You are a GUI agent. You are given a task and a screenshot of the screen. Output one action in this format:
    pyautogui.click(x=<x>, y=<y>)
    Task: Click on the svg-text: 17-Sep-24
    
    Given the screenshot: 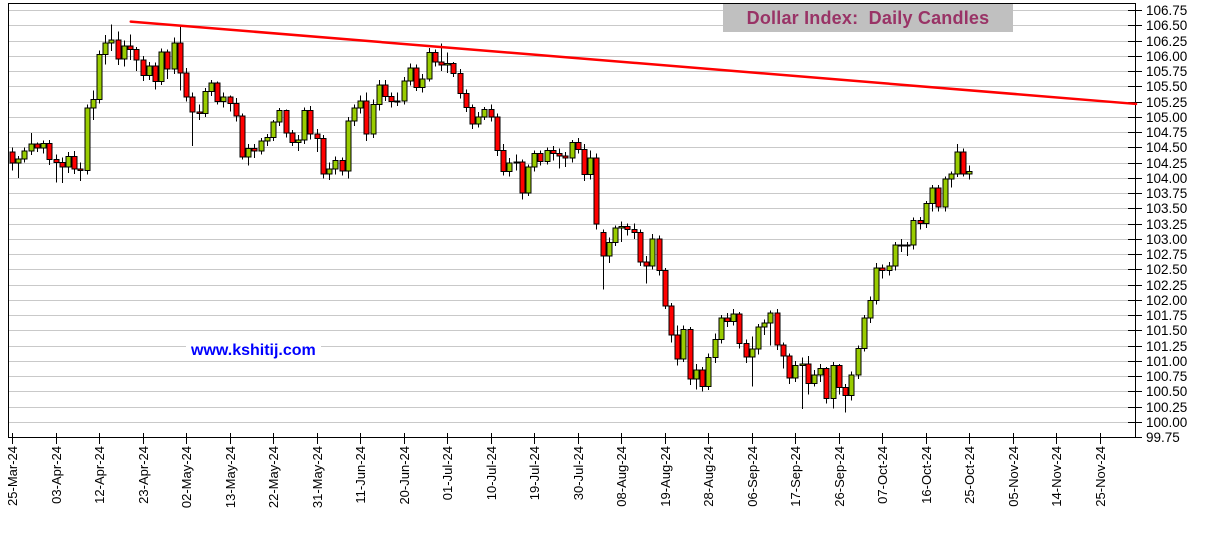 What is the action you would take?
    pyautogui.click(x=795, y=476)
    